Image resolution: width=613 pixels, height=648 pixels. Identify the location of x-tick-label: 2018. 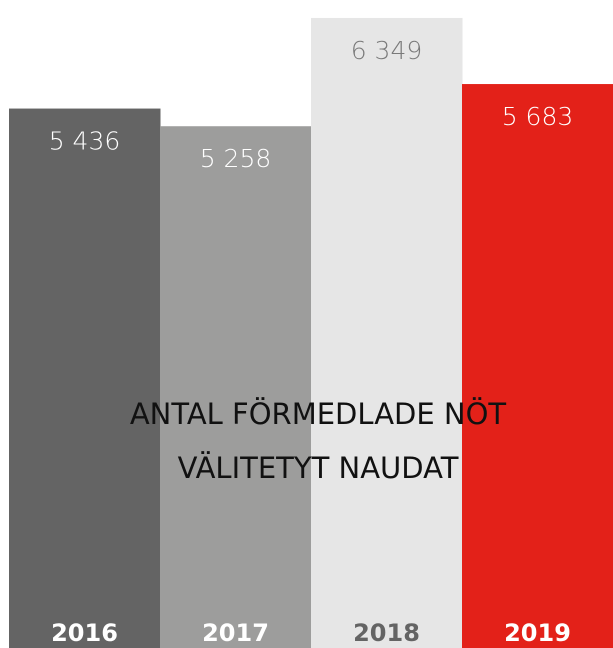
(386, 633).